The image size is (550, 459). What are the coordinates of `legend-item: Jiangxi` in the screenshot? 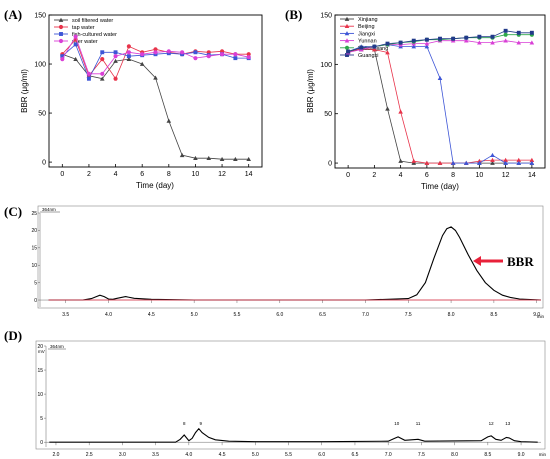 It's located at (357, 34).